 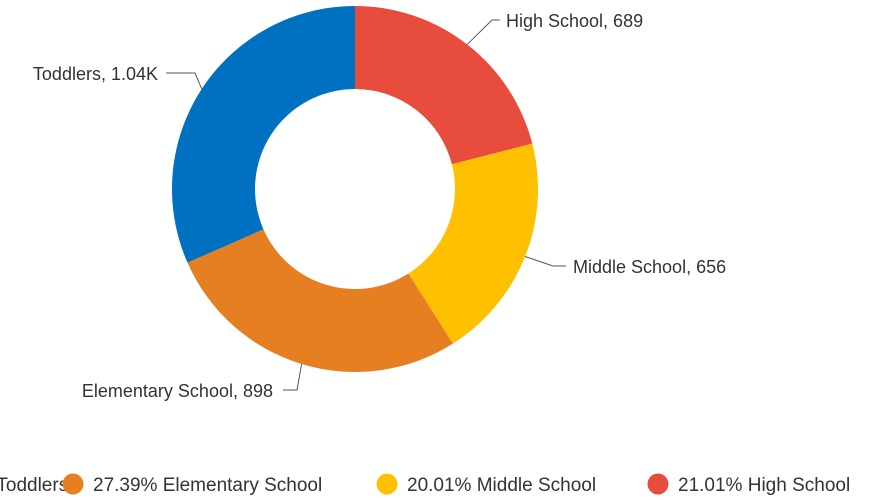 I want to click on slice-elementary-school, so click(x=320, y=301).